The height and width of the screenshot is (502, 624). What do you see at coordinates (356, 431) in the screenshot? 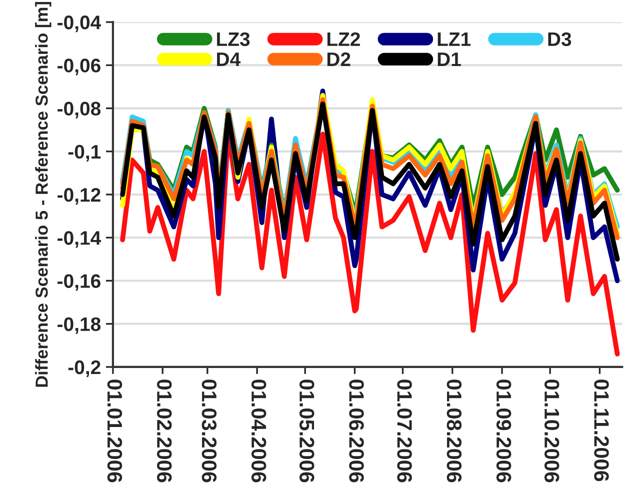
I see `x-tick-label: 01.06.2006` at bounding box center [356, 431].